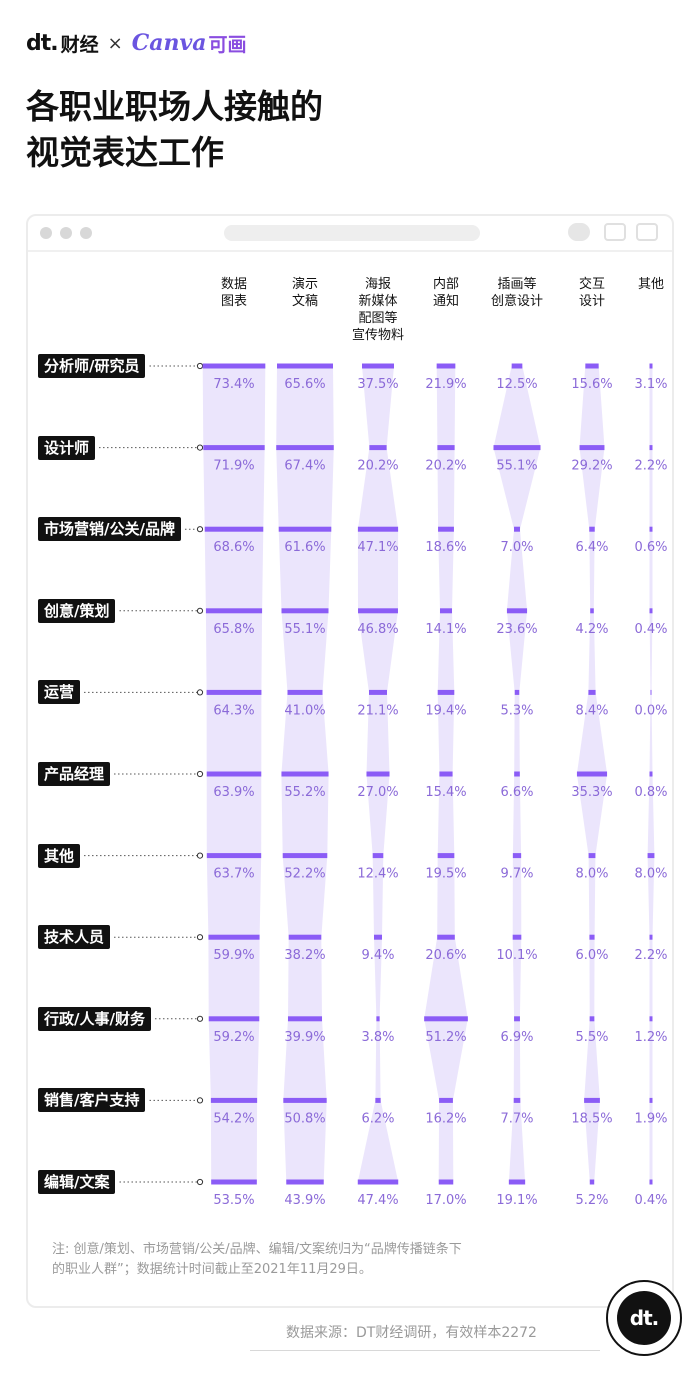 Image resolution: width=700 pixels, height=1380 pixels. Describe the element at coordinates (59, 692) in the screenshot. I see `row-label: 运营` at that location.